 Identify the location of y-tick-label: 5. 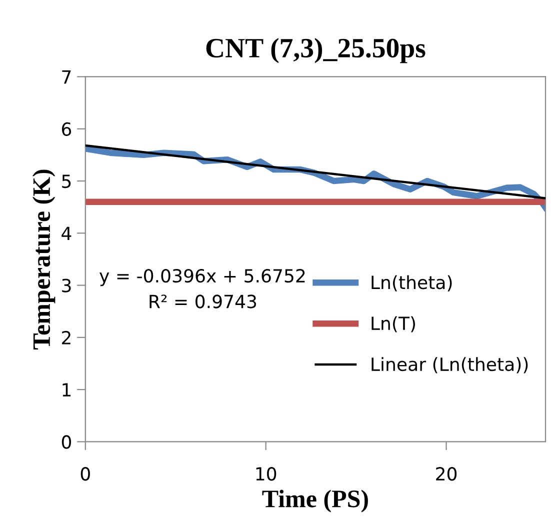
(66, 181).